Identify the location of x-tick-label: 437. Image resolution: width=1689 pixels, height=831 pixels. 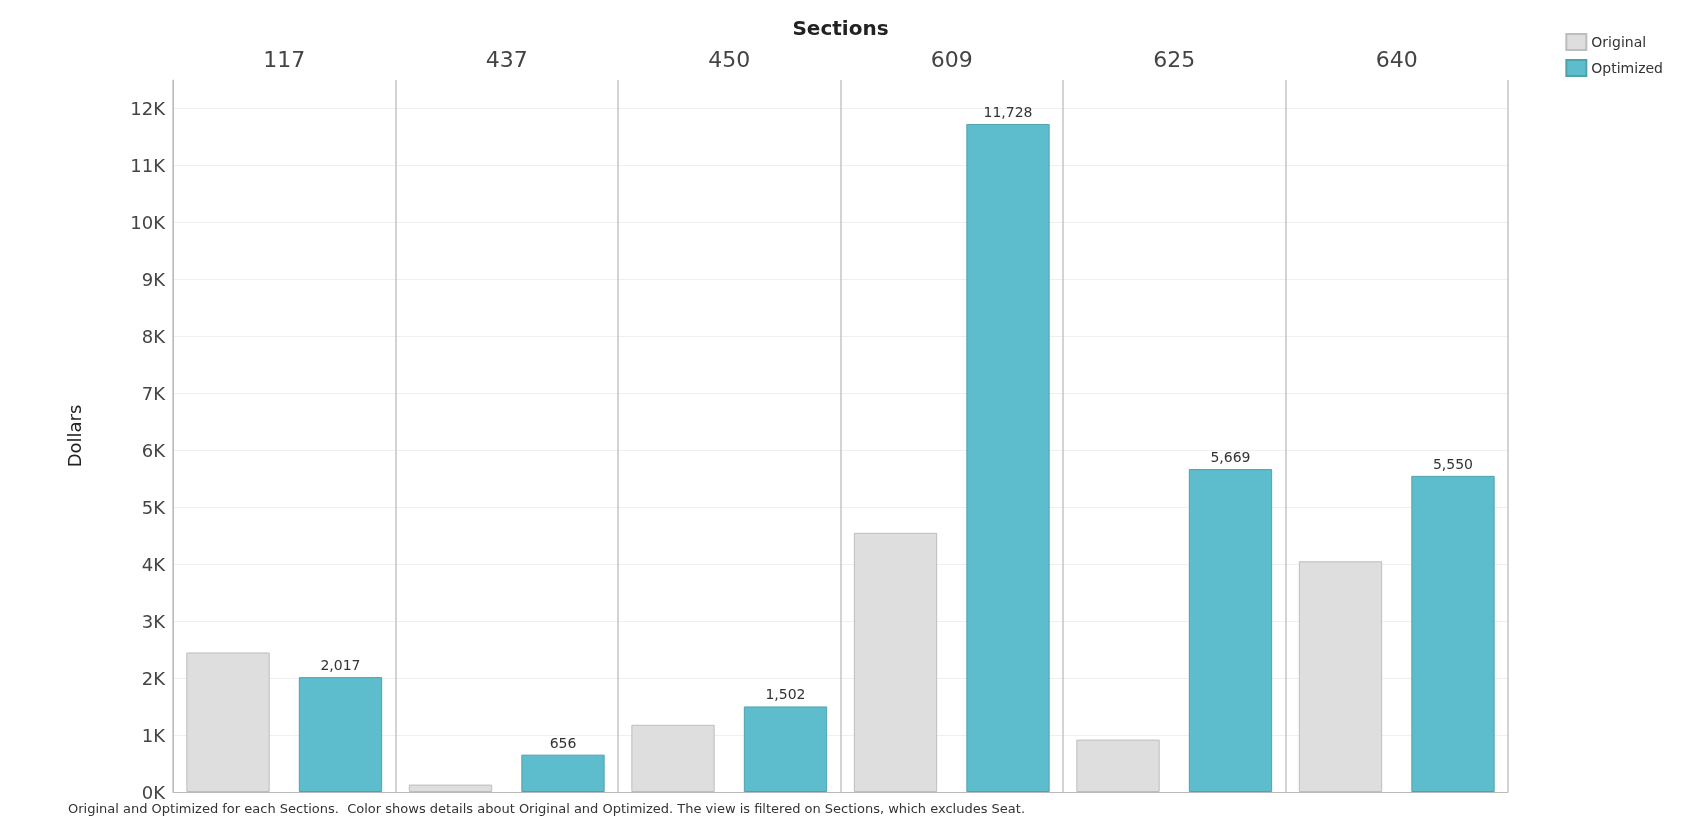
(506, 59).